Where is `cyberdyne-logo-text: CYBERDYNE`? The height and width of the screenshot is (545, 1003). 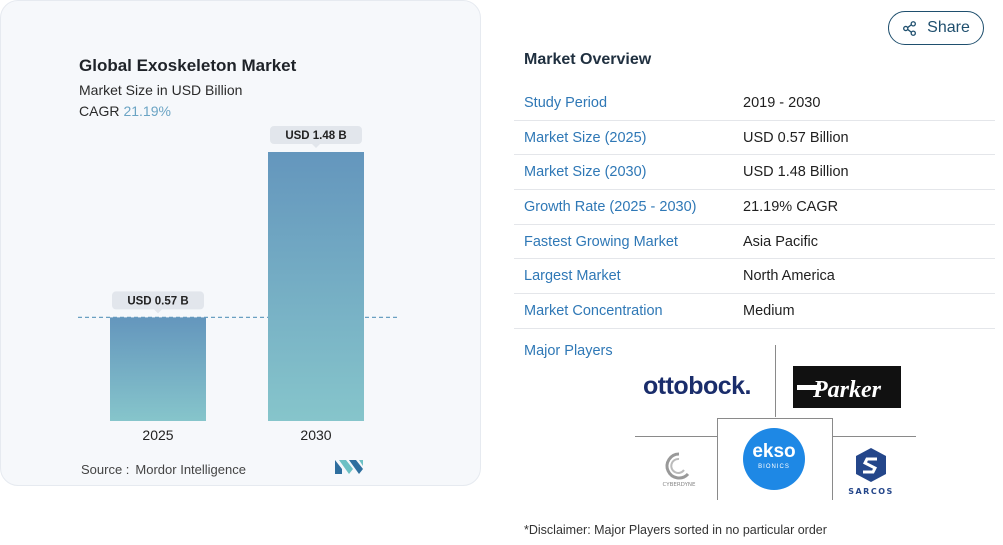
cyberdyne-logo-text: CYBERDYNE is located at coordinates (679, 485).